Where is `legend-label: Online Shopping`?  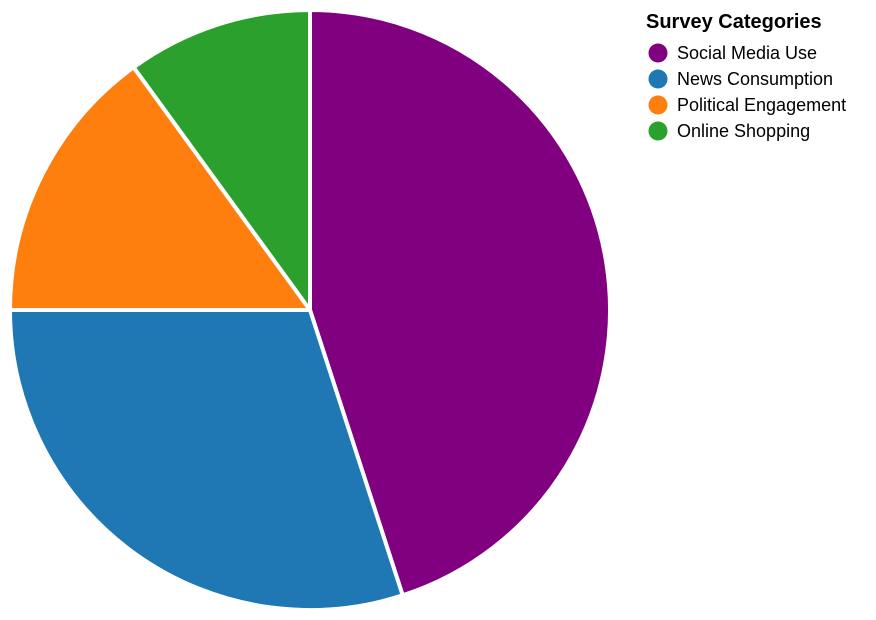 legend-label: Online Shopping is located at coordinates (743, 131).